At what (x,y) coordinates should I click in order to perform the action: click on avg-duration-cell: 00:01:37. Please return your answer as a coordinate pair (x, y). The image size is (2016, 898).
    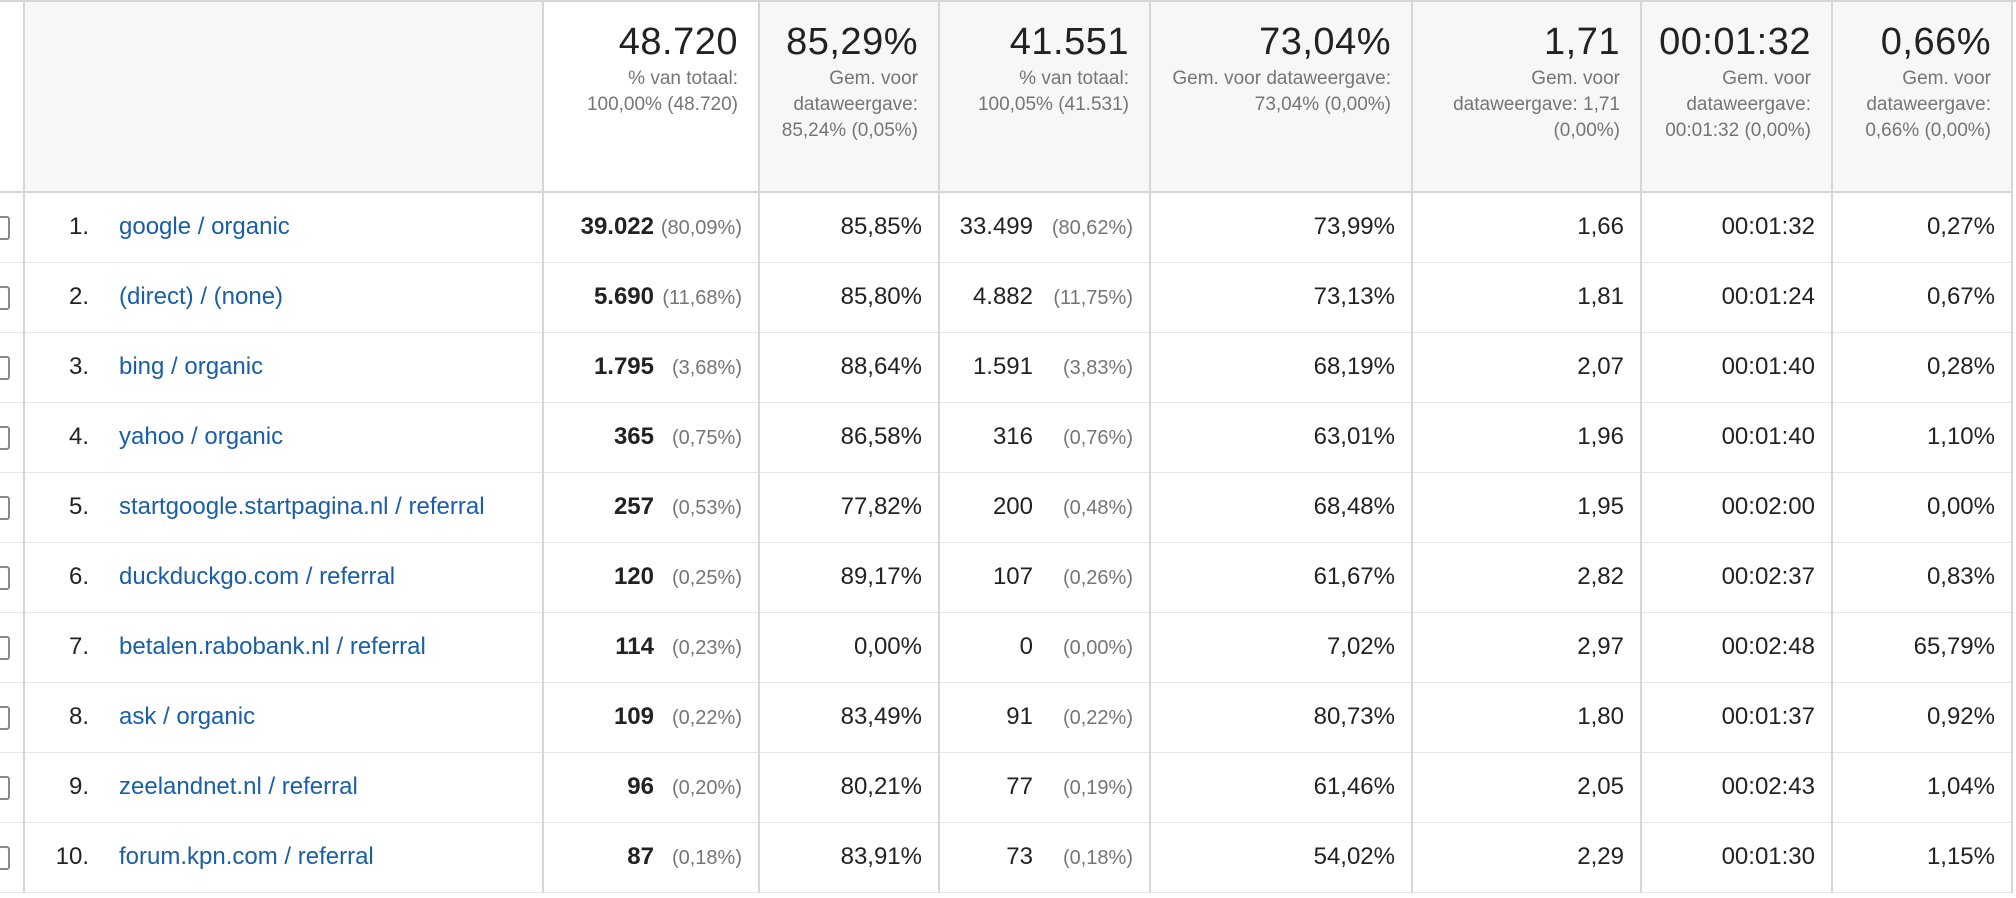
    Looking at the image, I should click on (1737, 717).